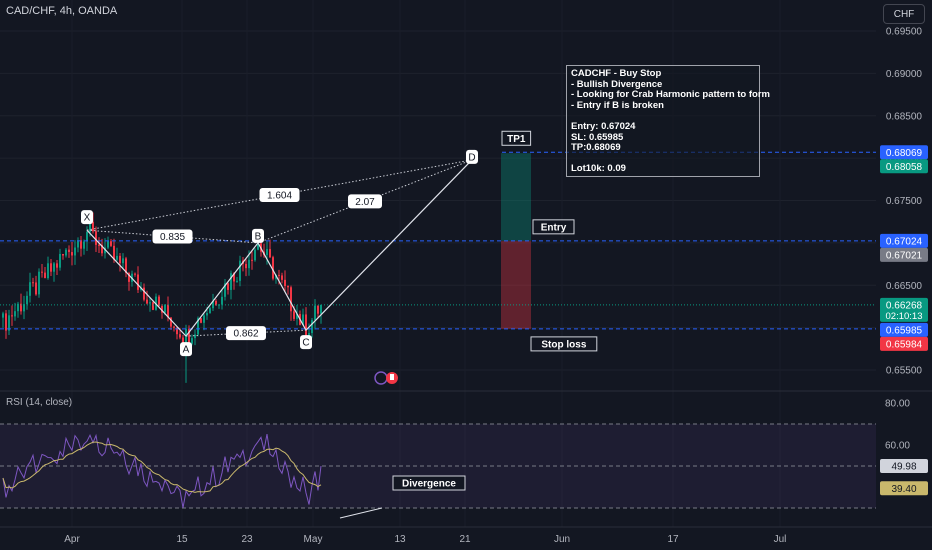 The width and height of the screenshot is (932, 550). I want to click on entry-label: Entry, so click(553, 227).